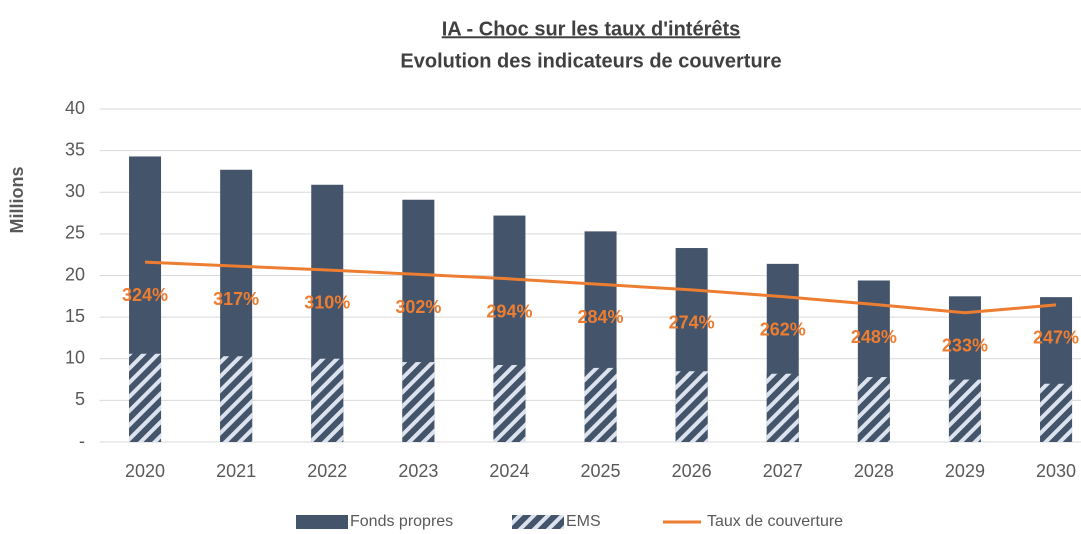 The height and width of the screenshot is (534, 1081). Describe the element at coordinates (965, 471) in the screenshot. I see `x-tick-label: 2029` at that location.